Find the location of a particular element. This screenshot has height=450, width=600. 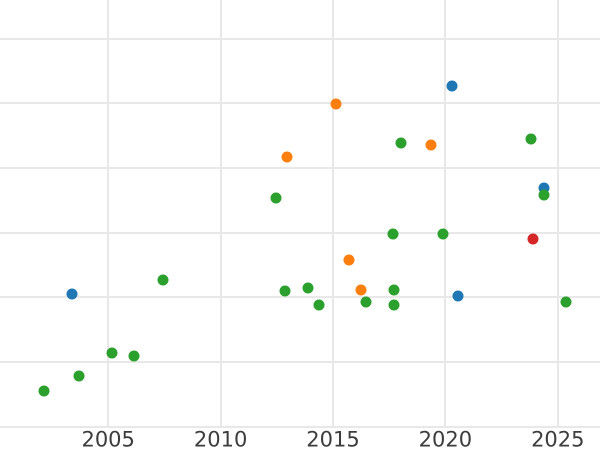

x-tick-label: 2020 is located at coordinates (445, 438).